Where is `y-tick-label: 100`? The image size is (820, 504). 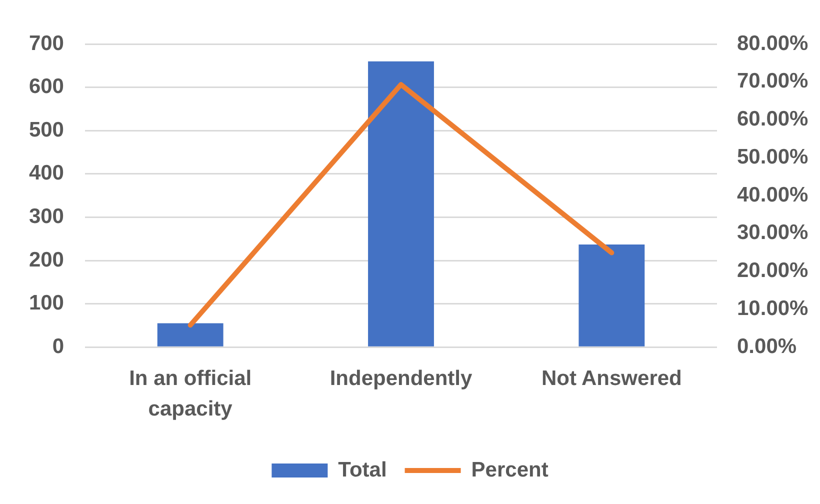 y-tick-label: 100 is located at coordinates (46, 303).